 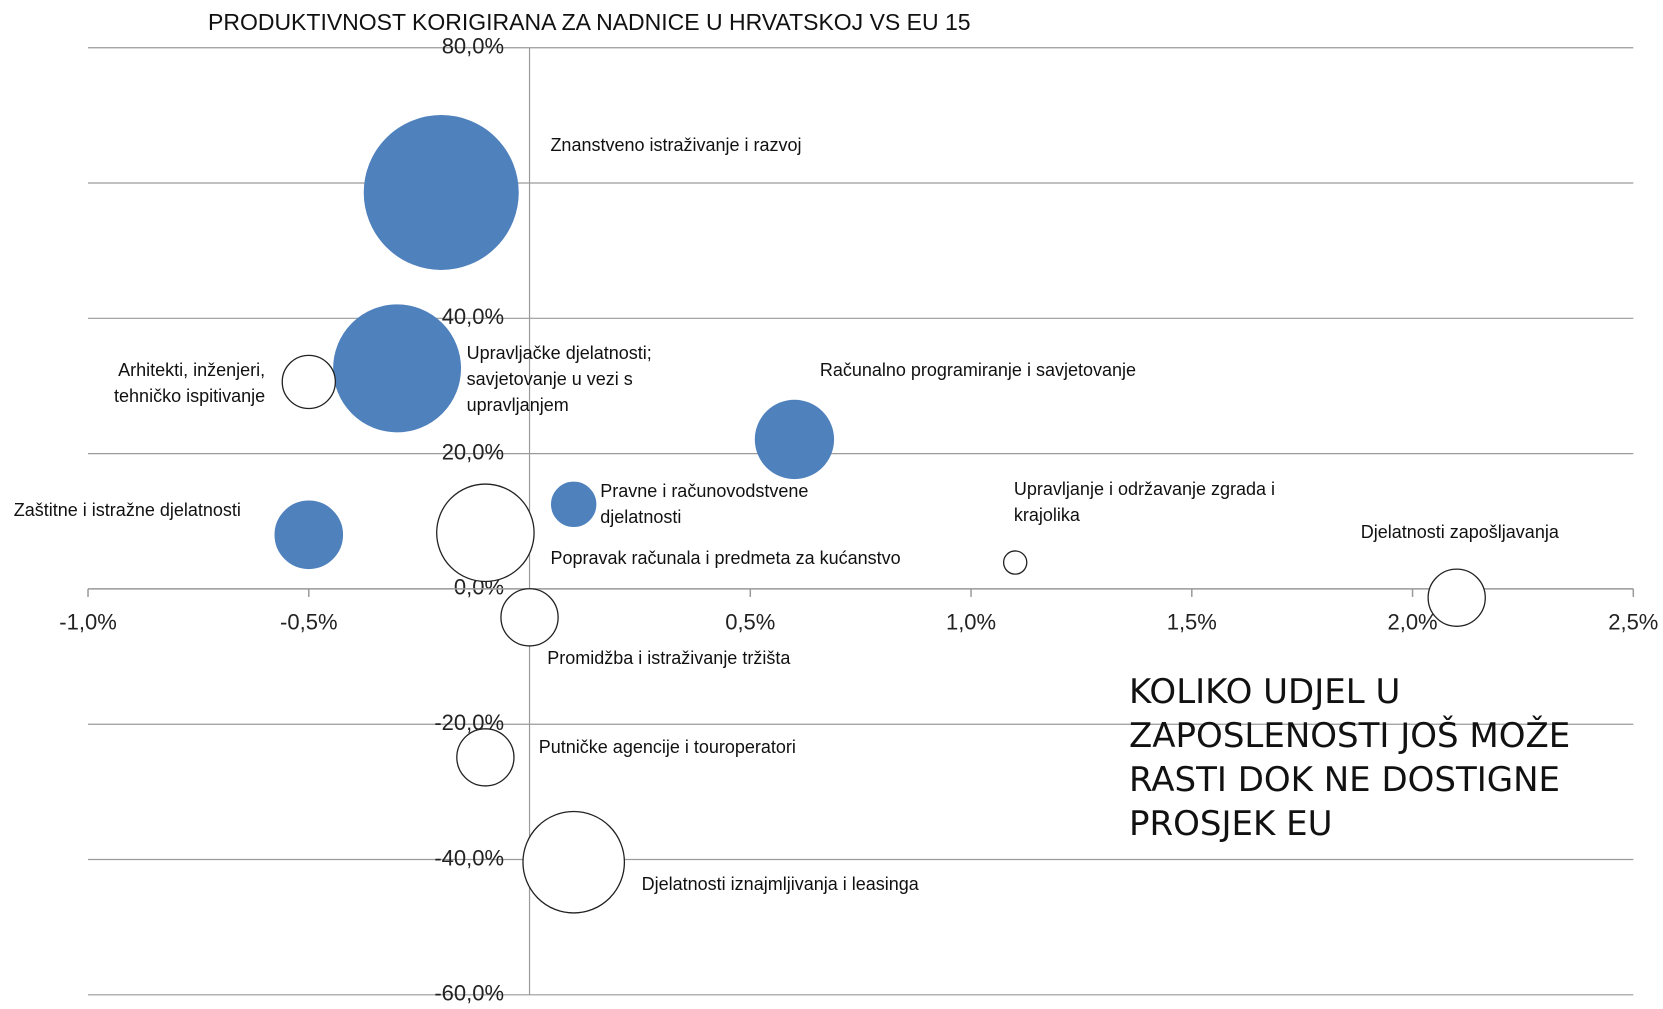 What do you see at coordinates (676, 144) in the screenshot?
I see `bubble-label: Znanstveno istraživanje i razvoj` at bounding box center [676, 144].